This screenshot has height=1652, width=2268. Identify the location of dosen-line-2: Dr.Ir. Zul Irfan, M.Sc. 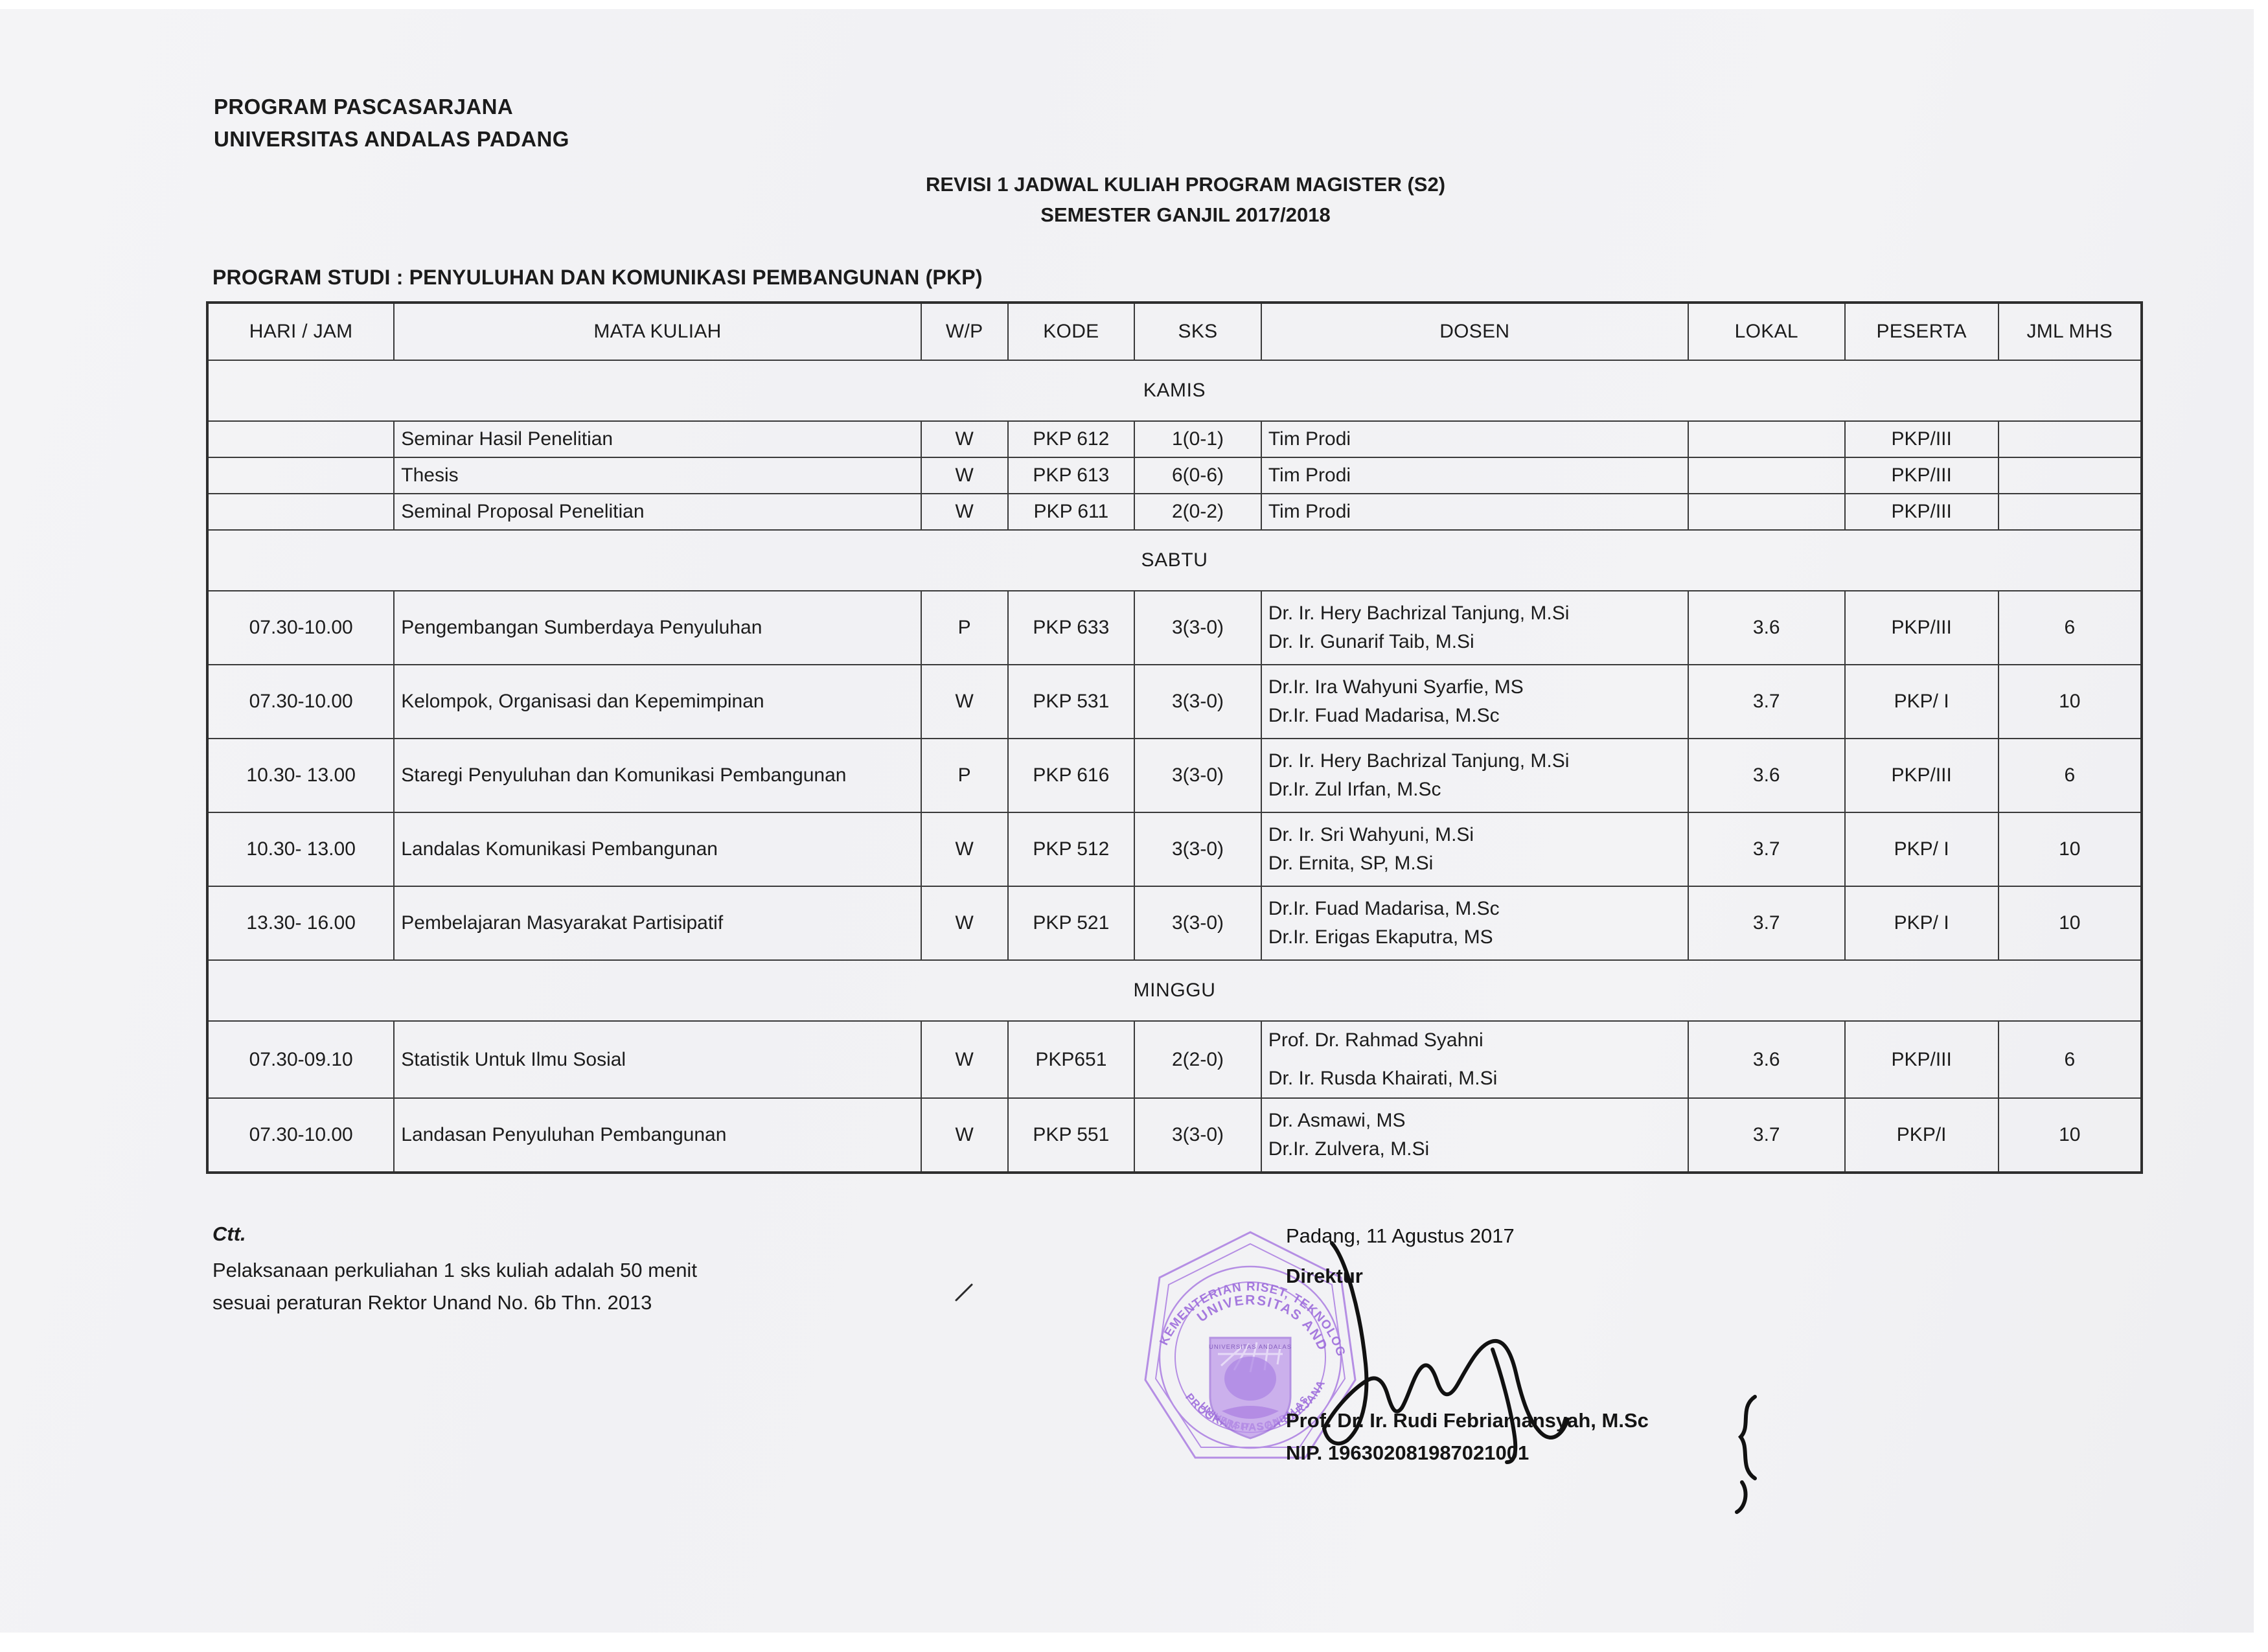
(1354, 789).